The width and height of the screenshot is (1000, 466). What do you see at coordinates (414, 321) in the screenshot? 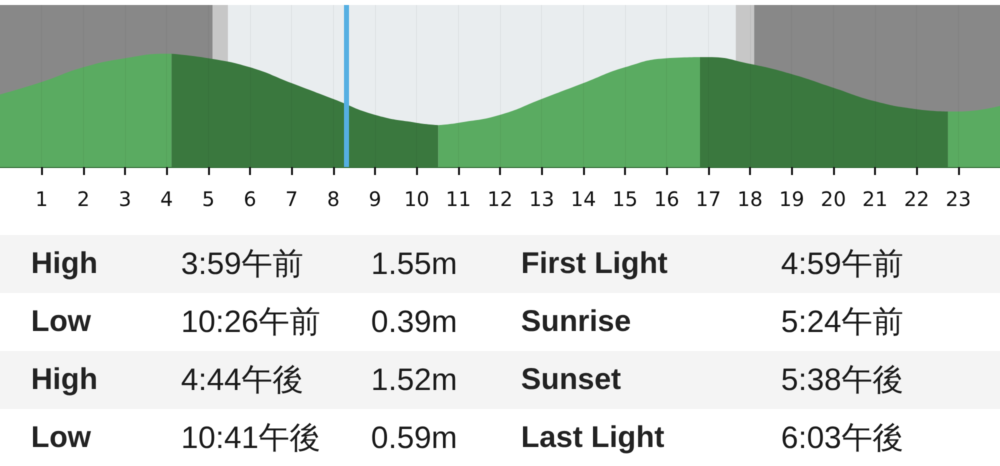
I see `text: 0.39m` at bounding box center [414, 321].